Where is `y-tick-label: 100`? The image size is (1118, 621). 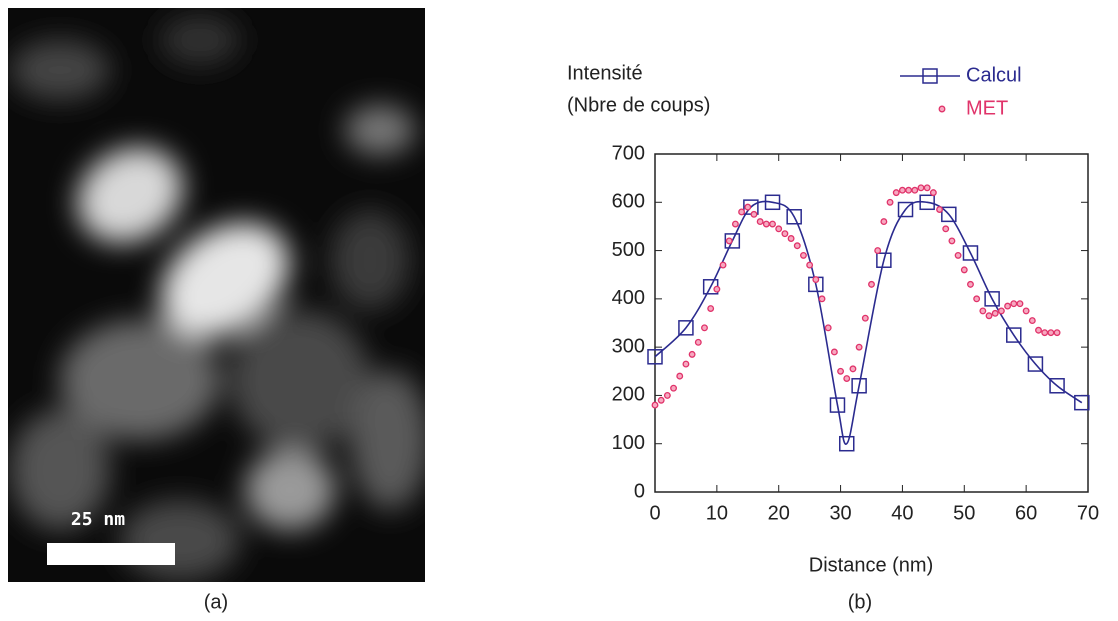 y-tick-label: 100 is located at coordinates (628, 443).